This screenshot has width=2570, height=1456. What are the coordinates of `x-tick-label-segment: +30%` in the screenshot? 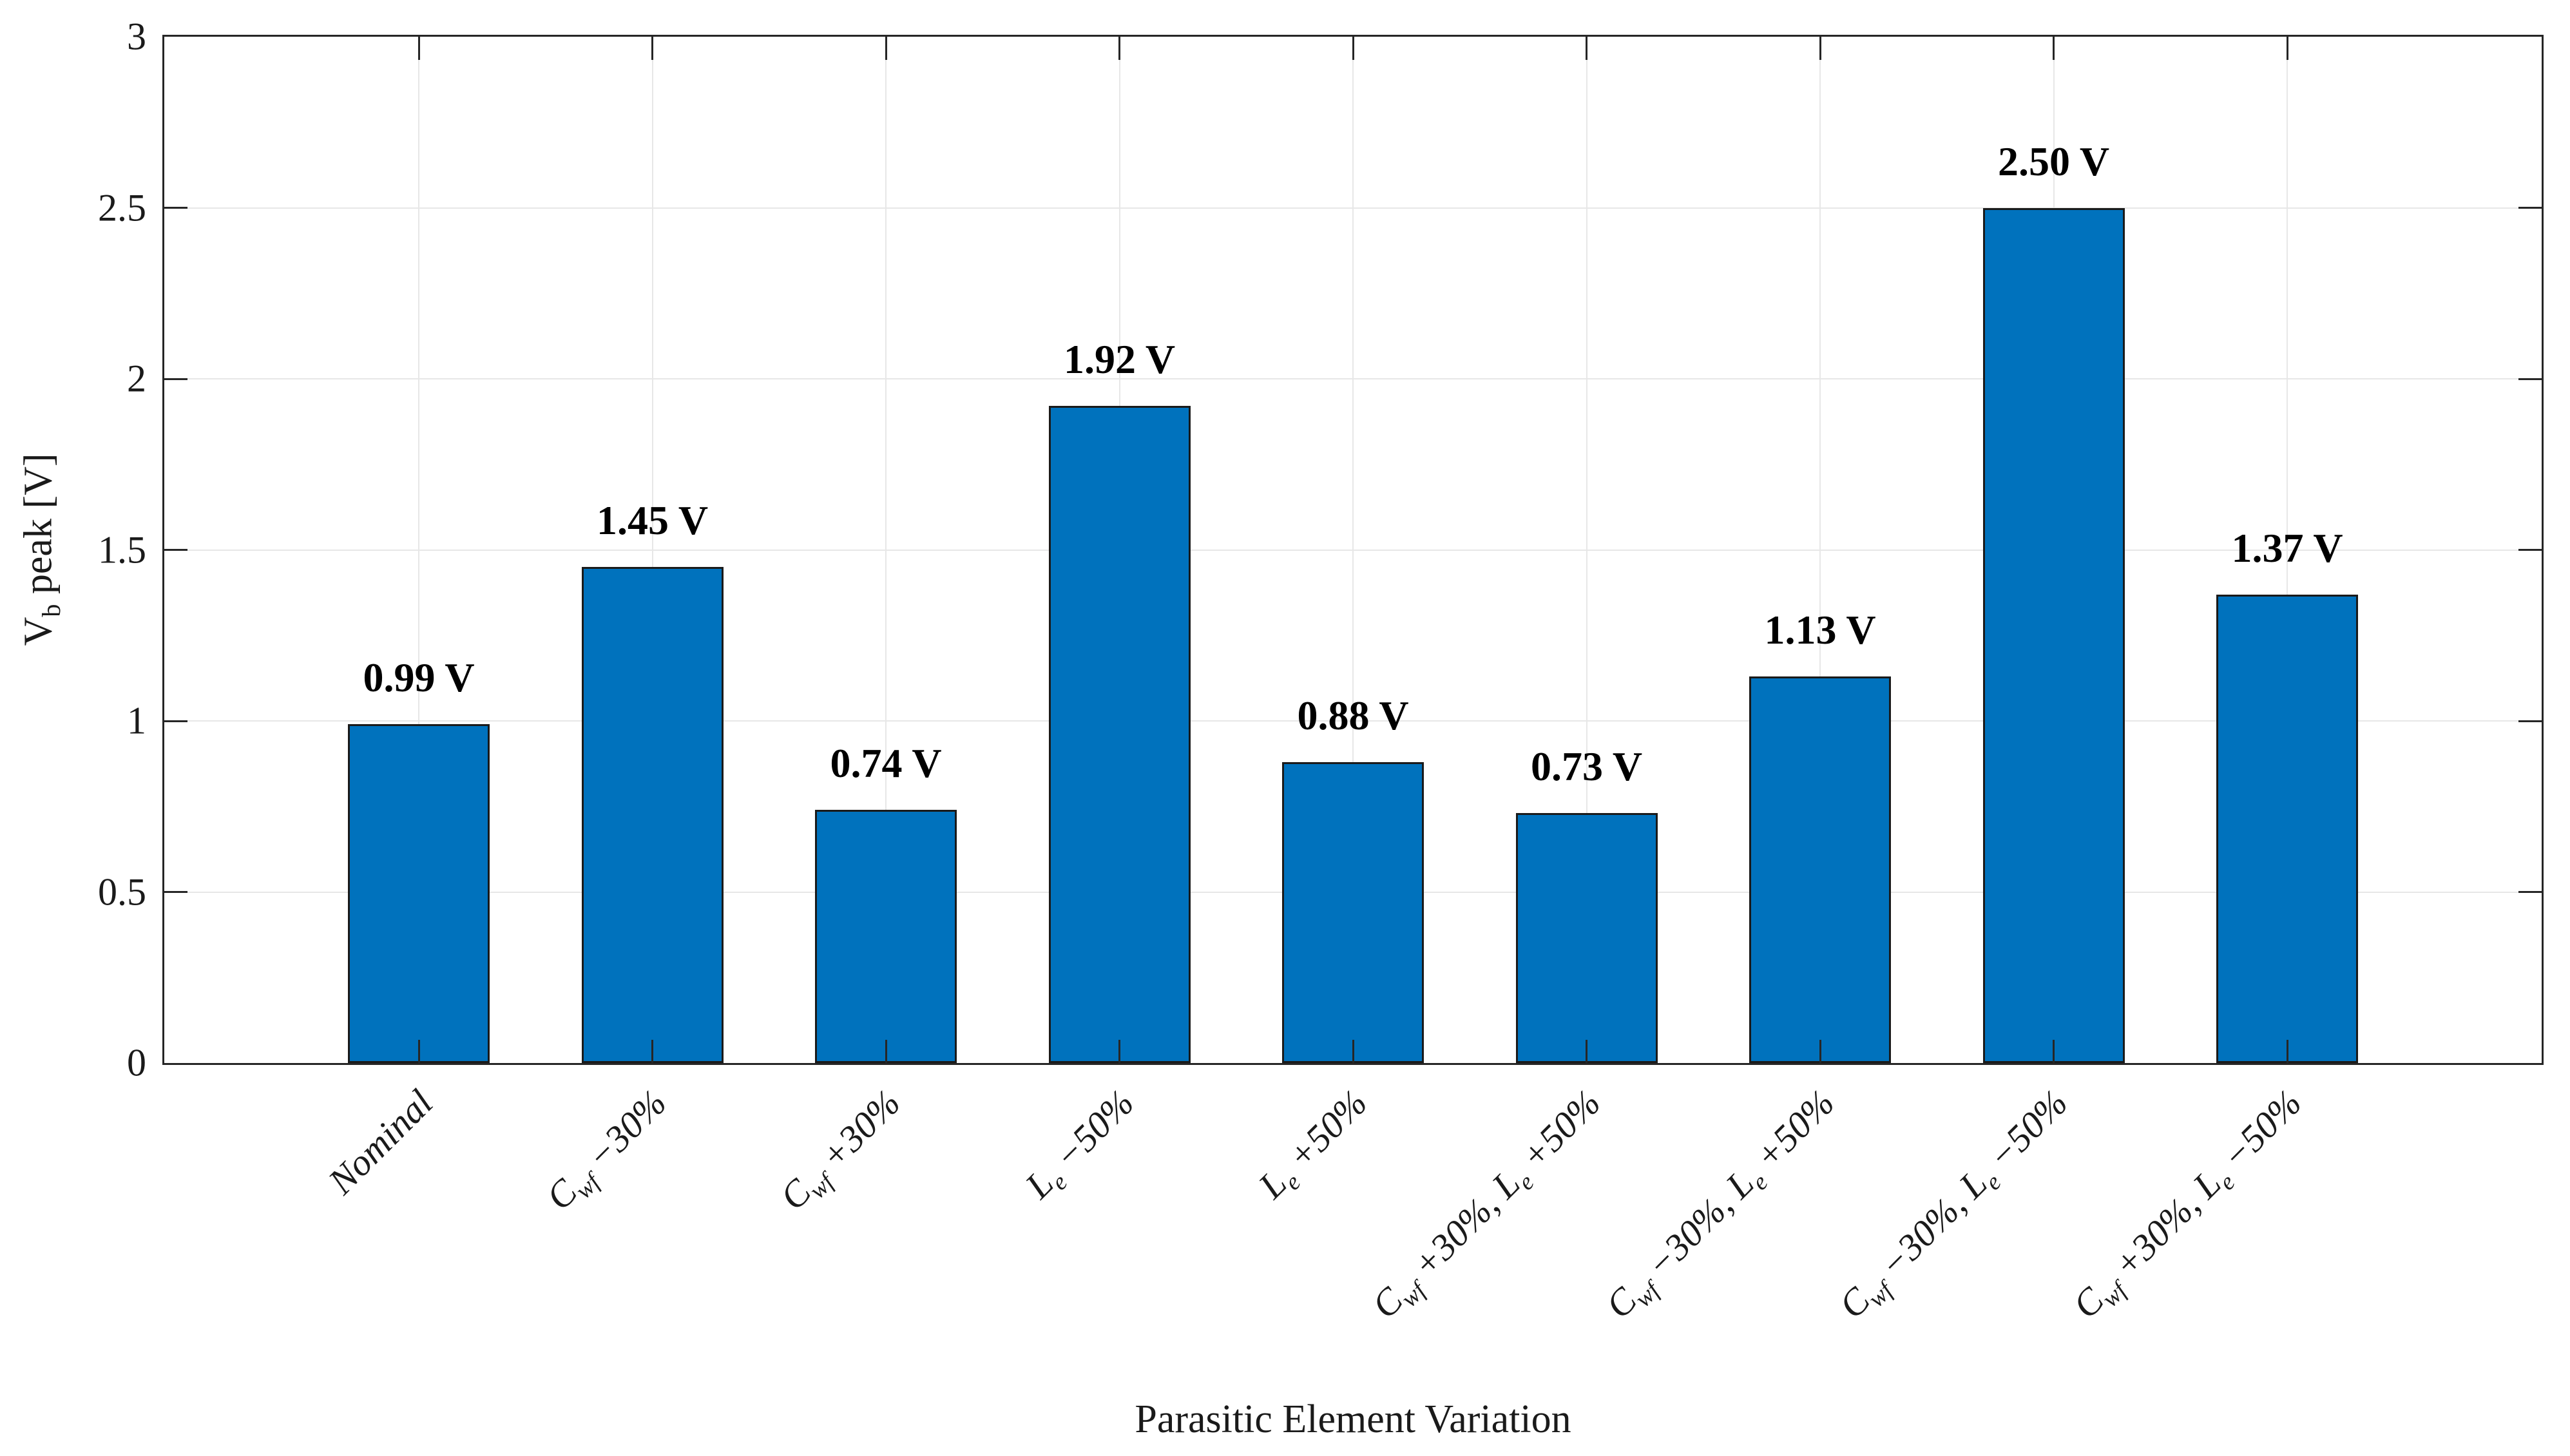 It's located at (856, 1132).